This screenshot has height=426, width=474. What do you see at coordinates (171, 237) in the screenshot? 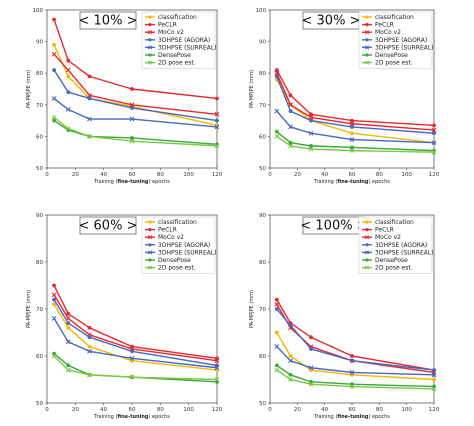
I see `legend-label: MoCo v2` at bounding box center [171, 237].